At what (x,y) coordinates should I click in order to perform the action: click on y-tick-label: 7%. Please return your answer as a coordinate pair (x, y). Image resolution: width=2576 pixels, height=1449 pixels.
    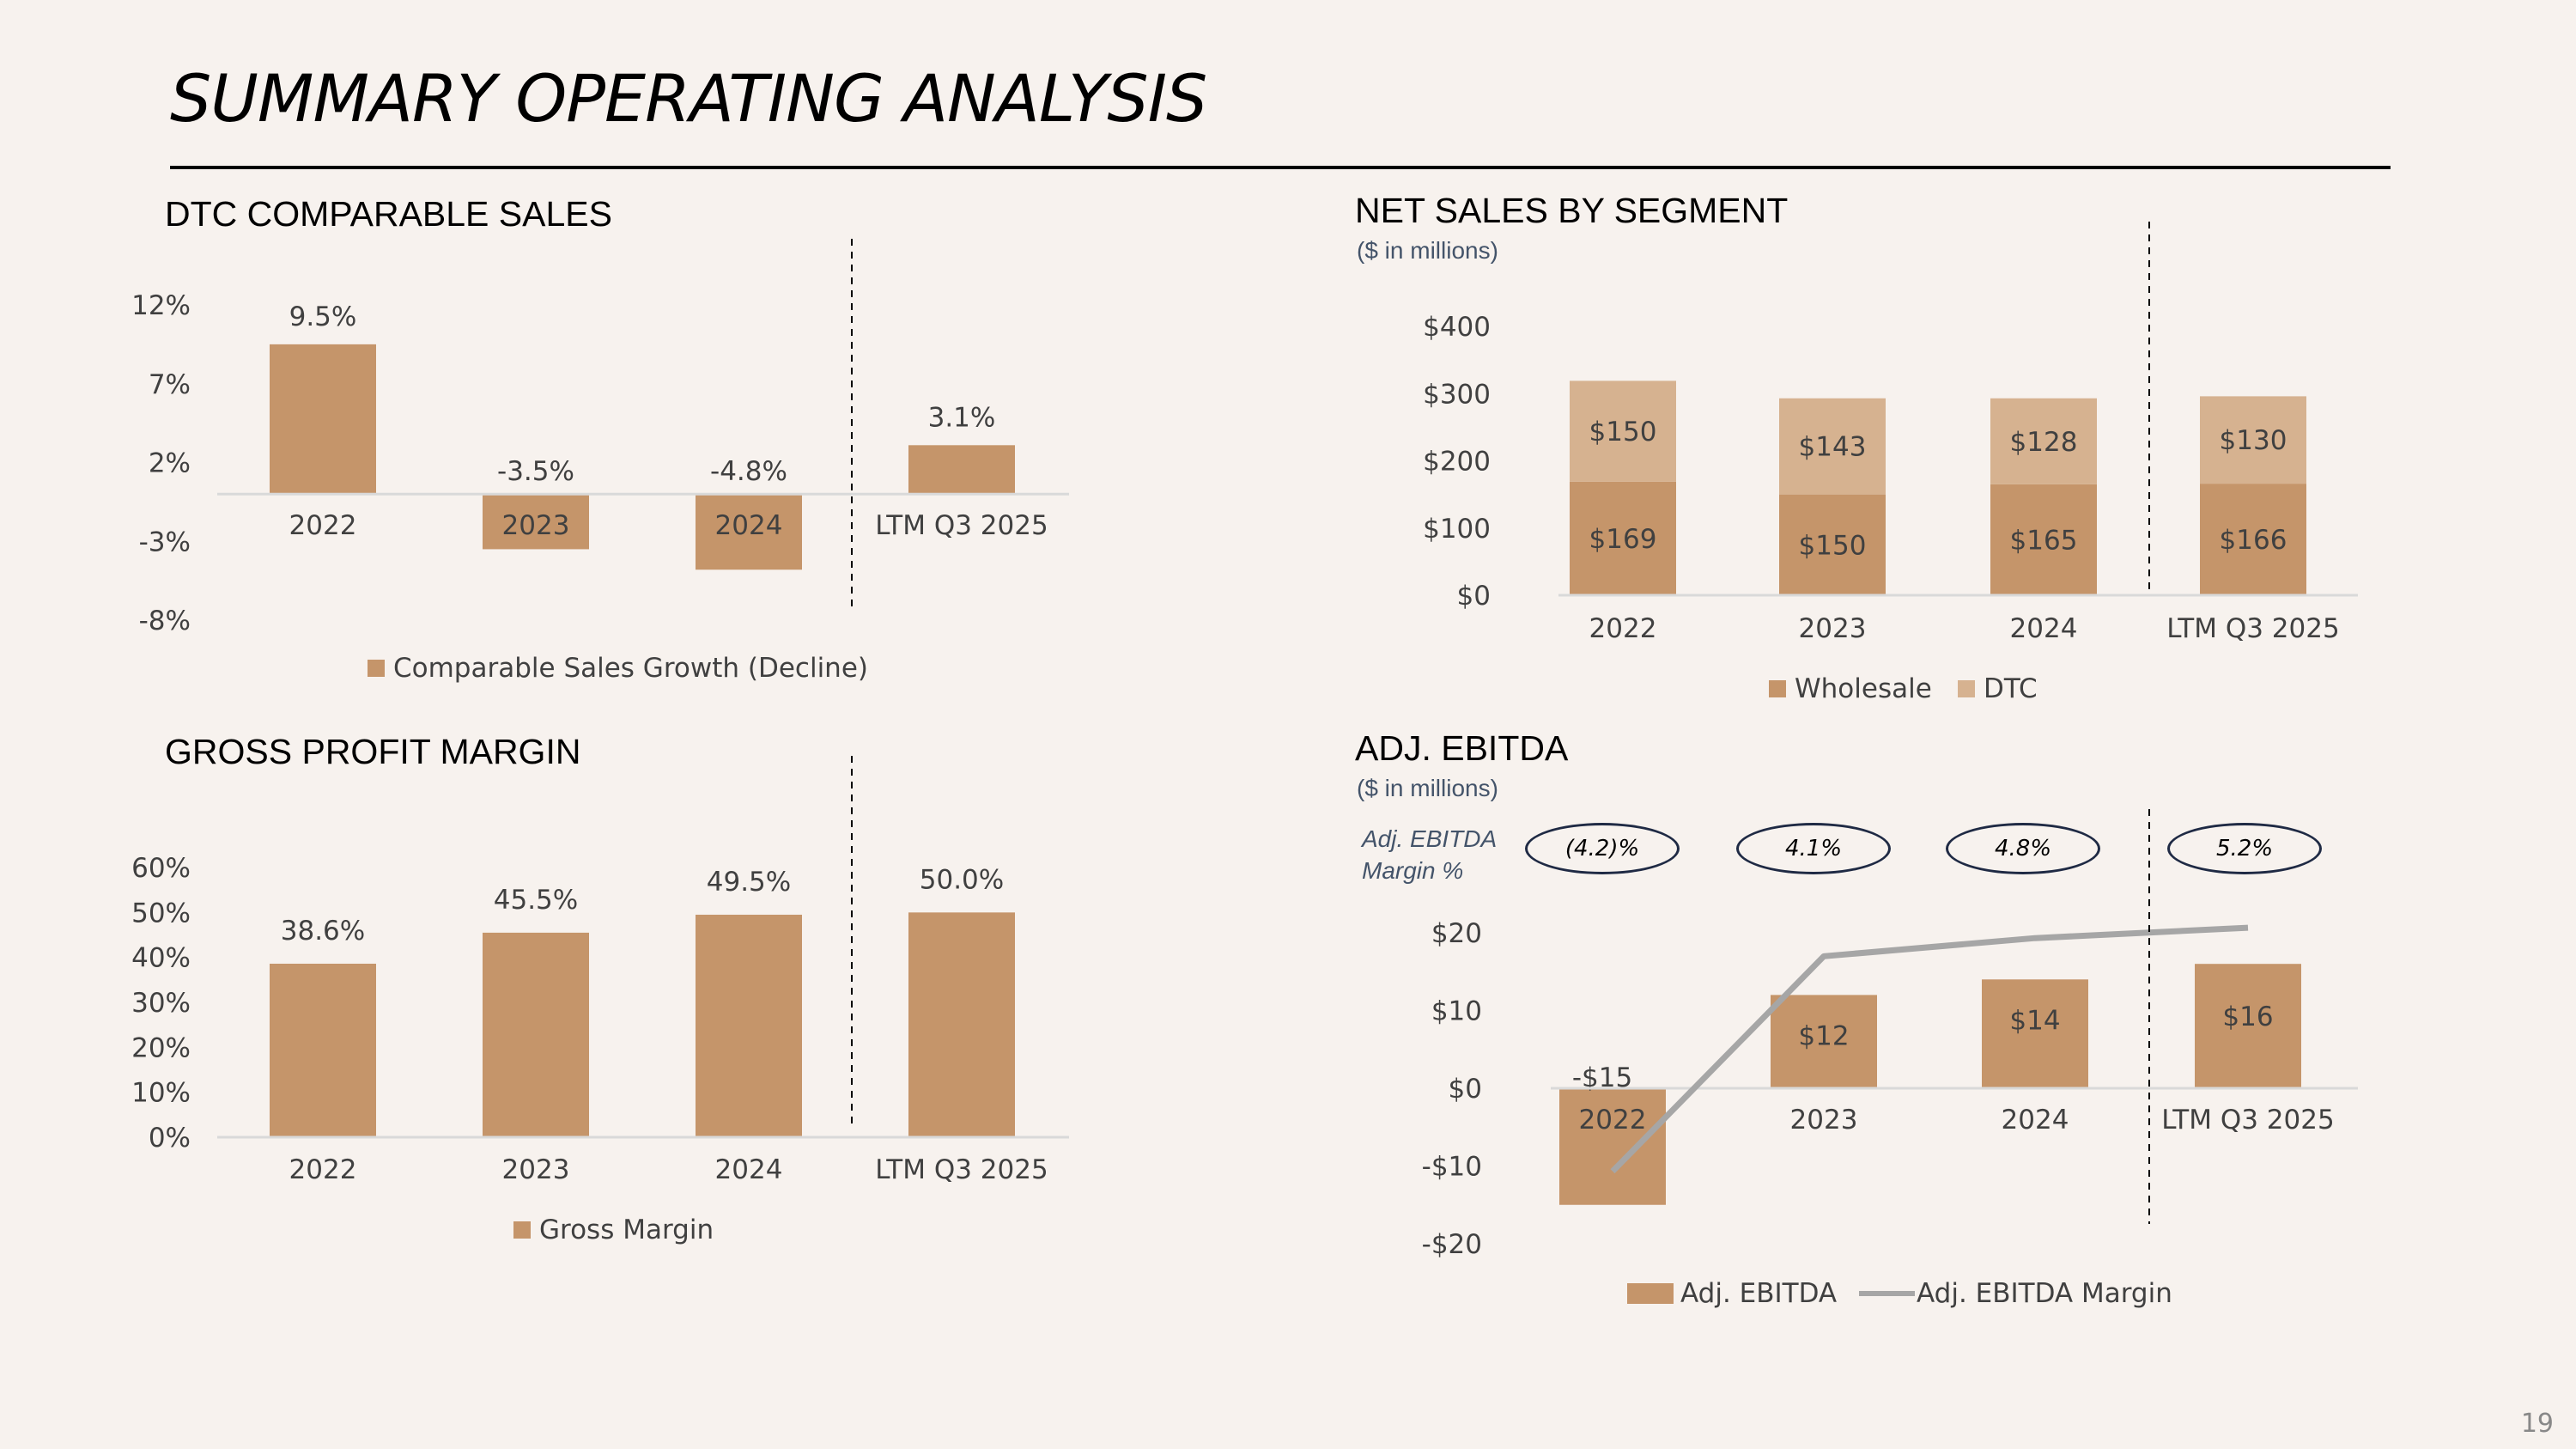
    Looking at the image, I should click on (170, 384).